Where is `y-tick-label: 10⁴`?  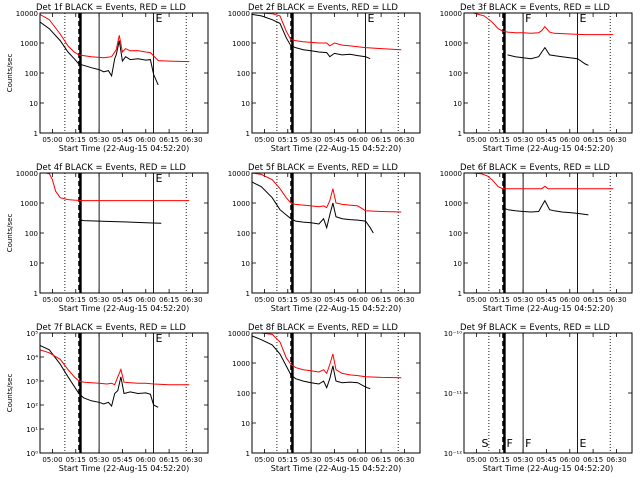
y-tick-label: 10⁴ is located at coordinates (32, 358).